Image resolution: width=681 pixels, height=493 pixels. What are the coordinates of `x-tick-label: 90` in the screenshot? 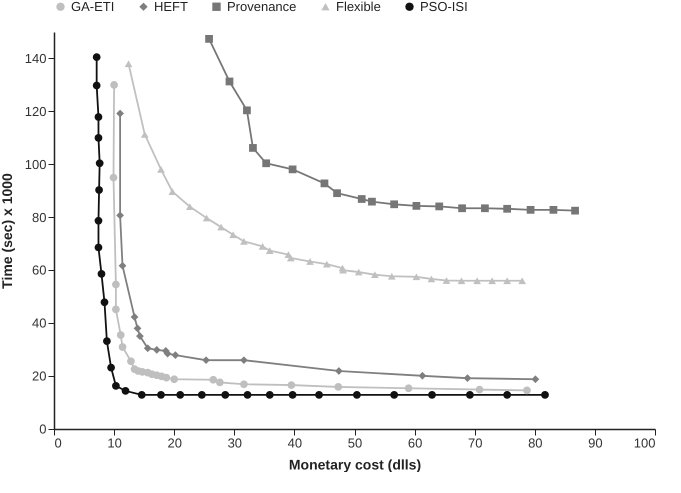 It's located at (595, 443).